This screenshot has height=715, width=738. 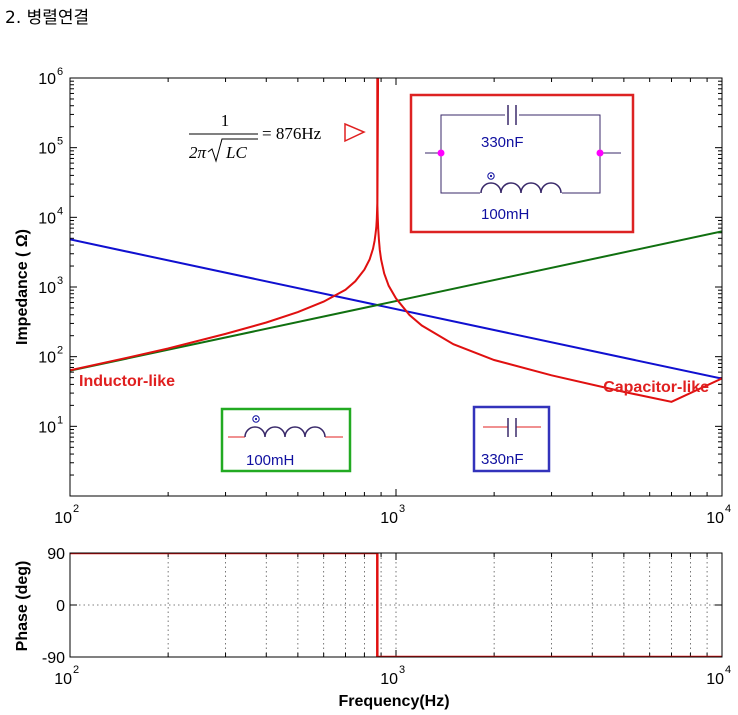 What do you see at coordinates (127, 381) in the screenshot?
I see `inductor-like-label: Inductor-like` at bounding box center [127, 381].